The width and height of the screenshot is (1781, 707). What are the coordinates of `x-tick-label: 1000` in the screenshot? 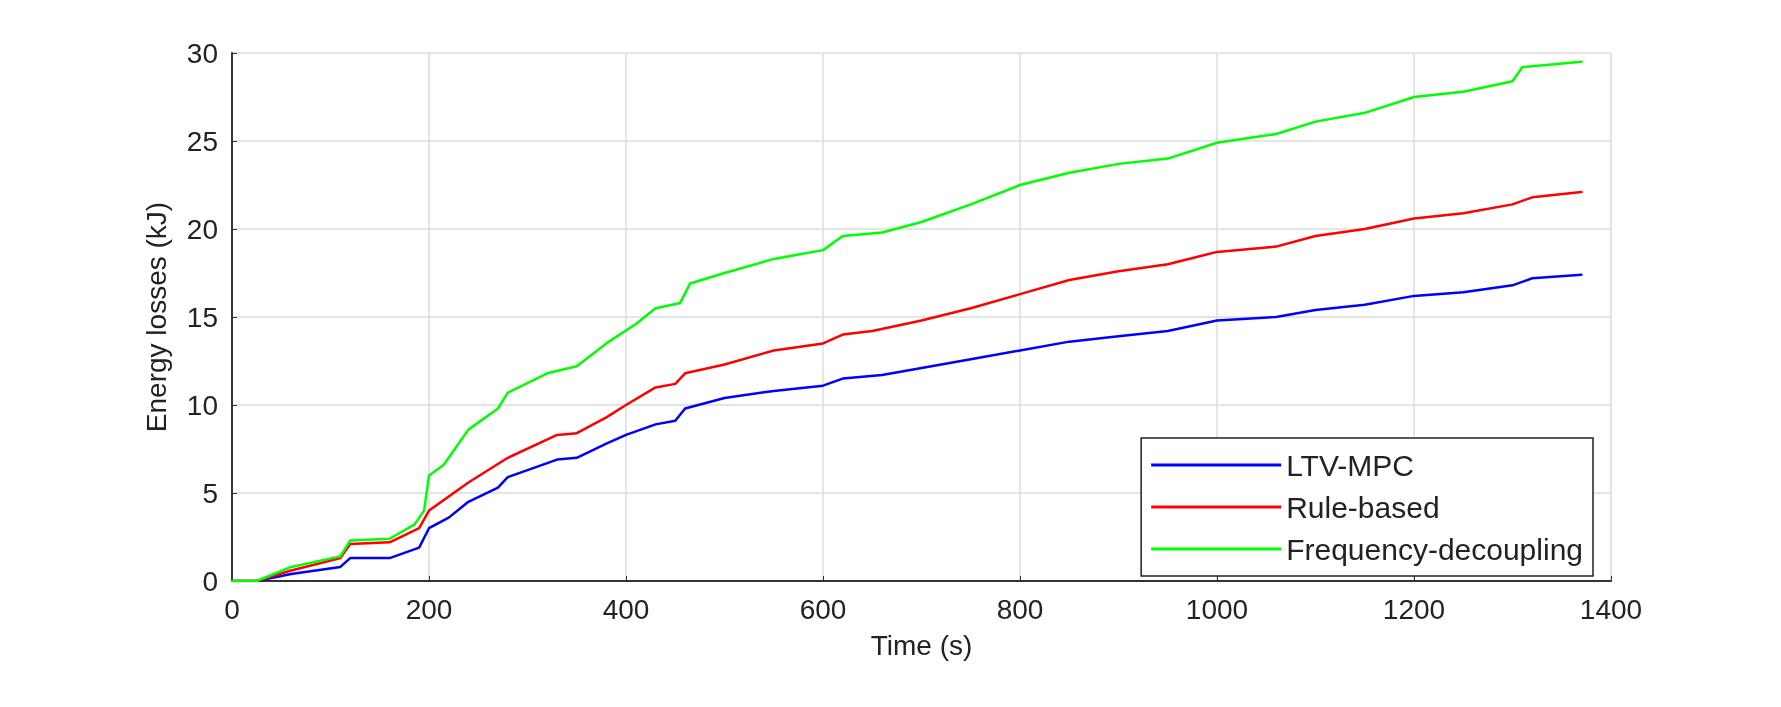 It's located at (1217, 609).